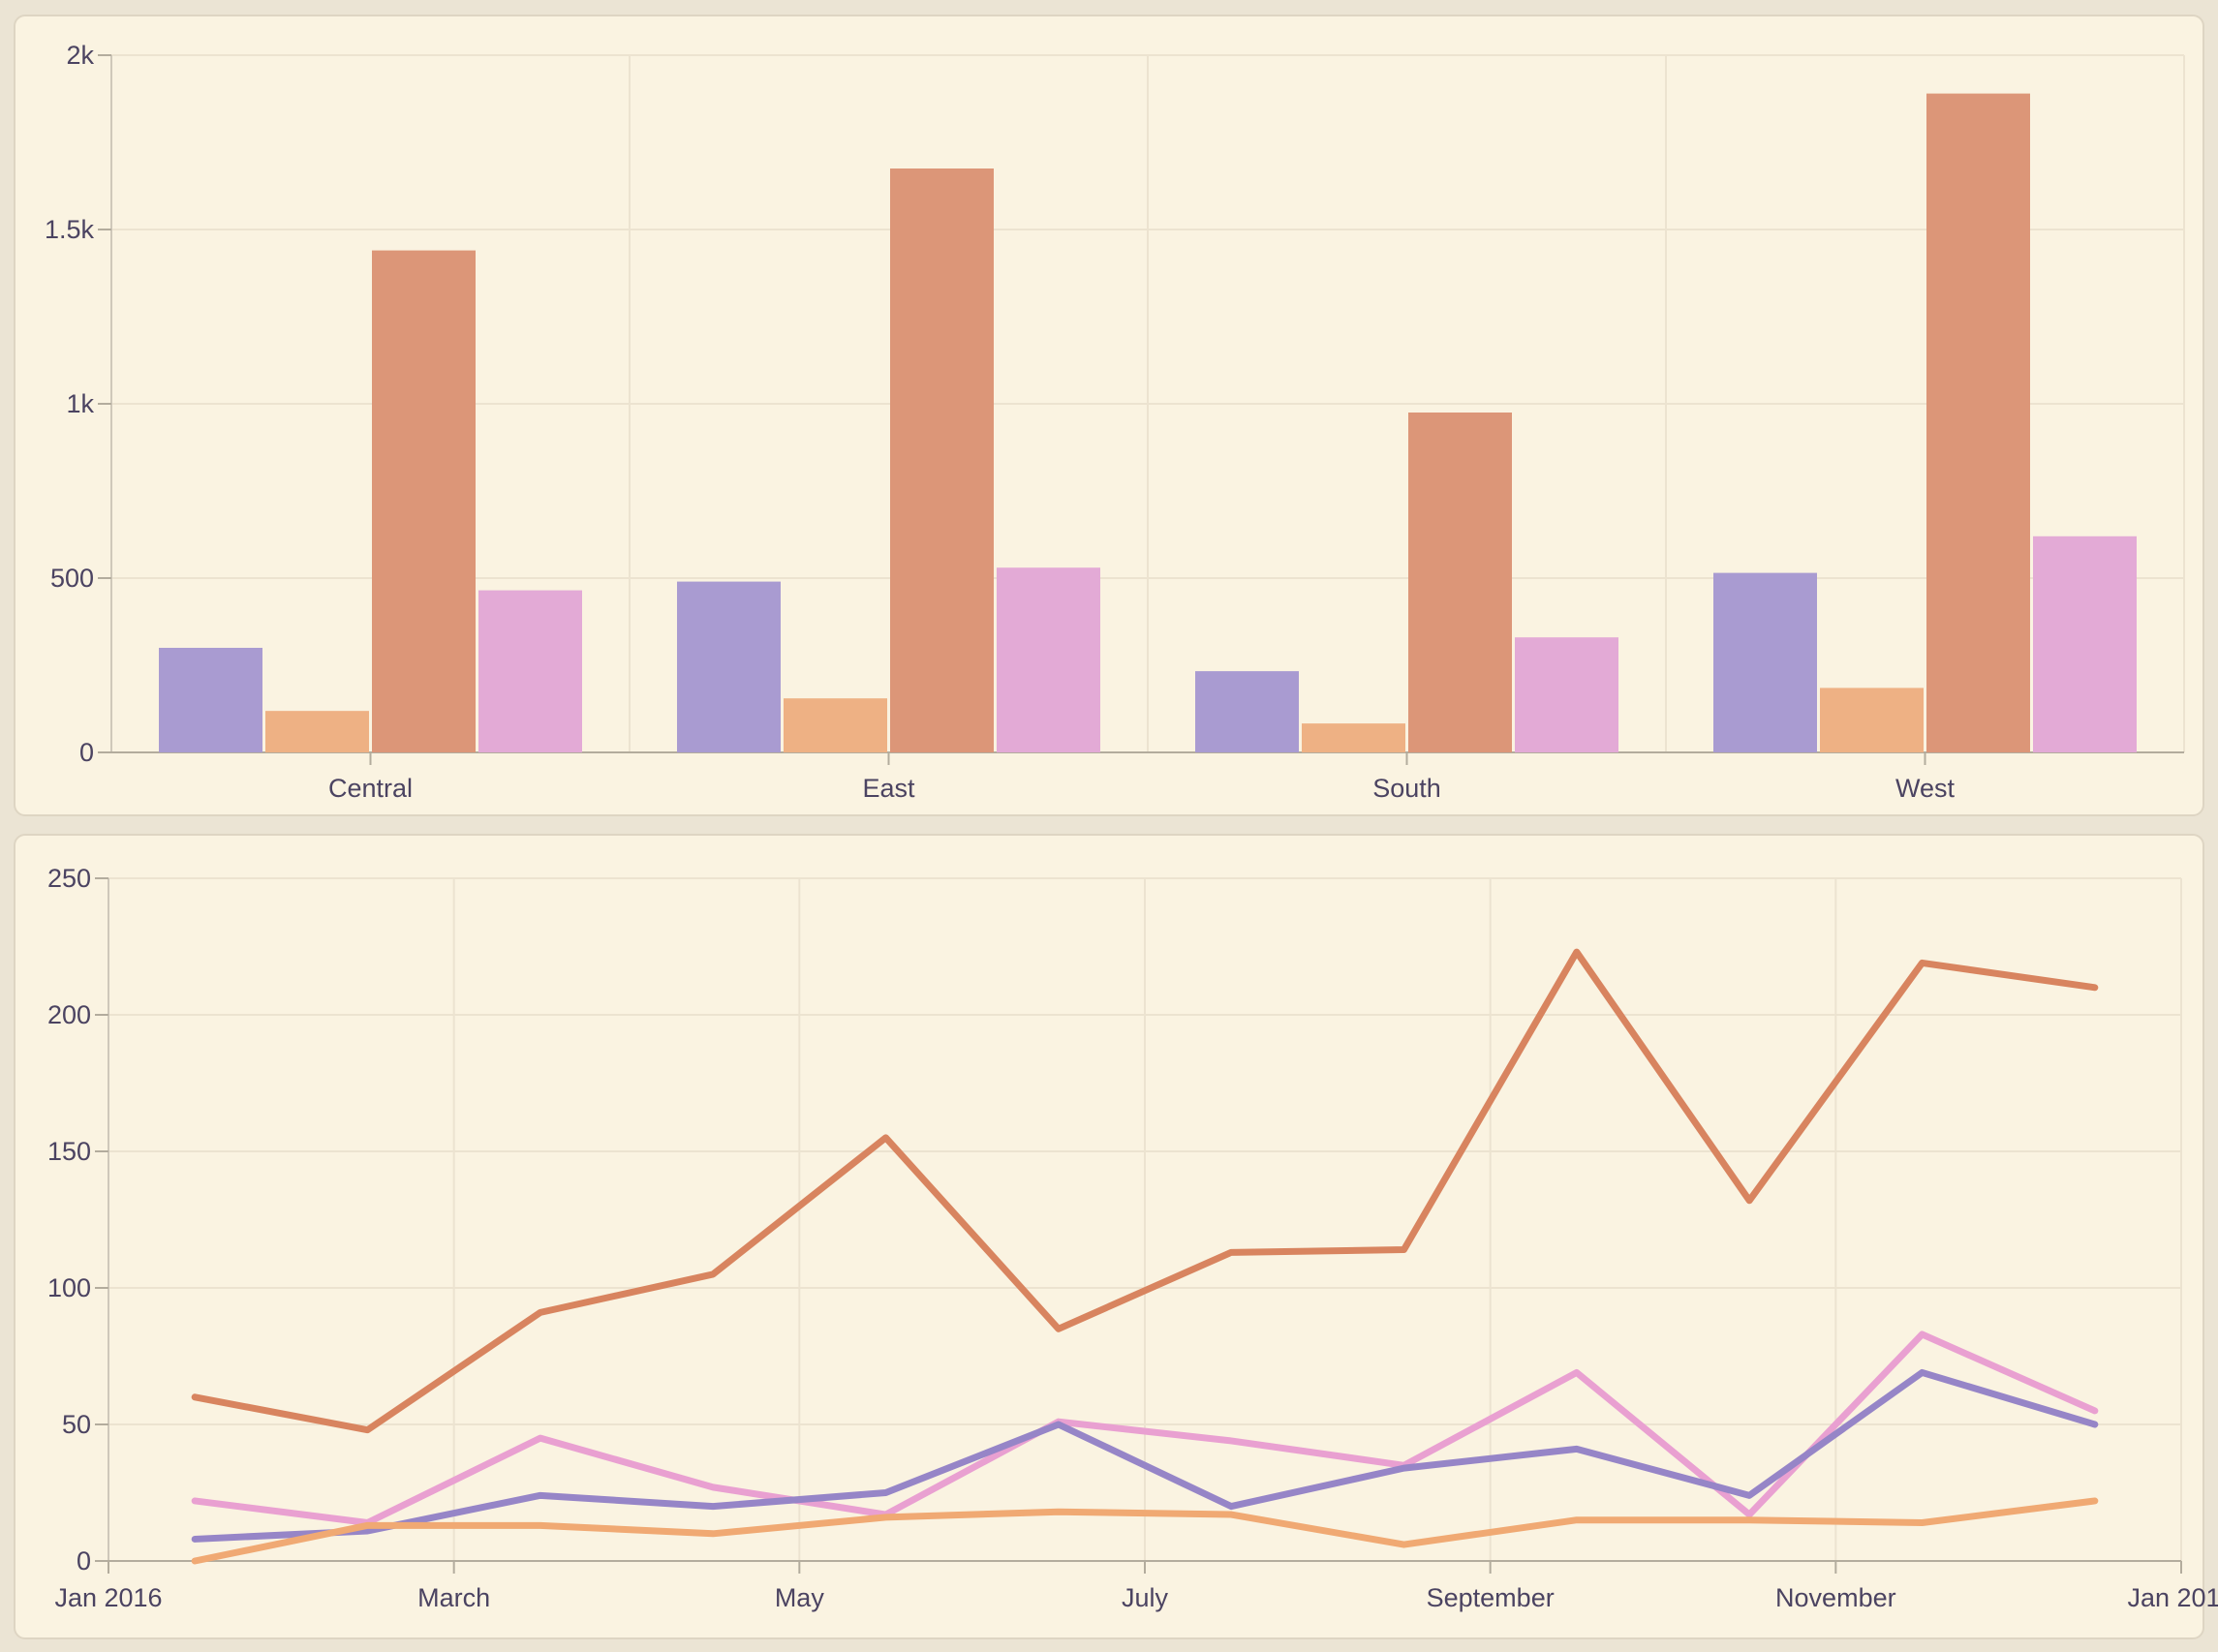  What do you see at coordinates (729, 666) in the screenshot?
I see `bar-east-purple` at bounding box center [729, 666].